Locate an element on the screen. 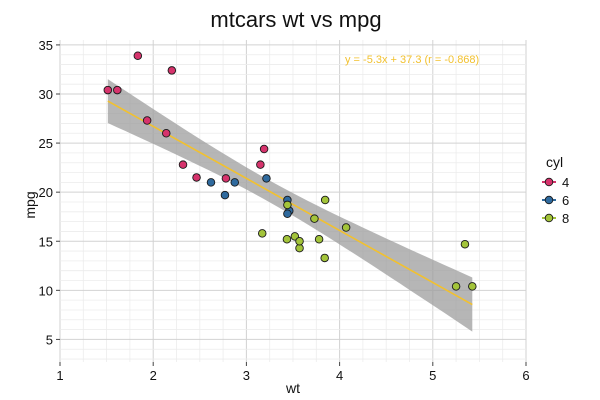 The width and height of the screenshot is (600, 400). x-tick-label: 5 is located at coordinates (432, 375).